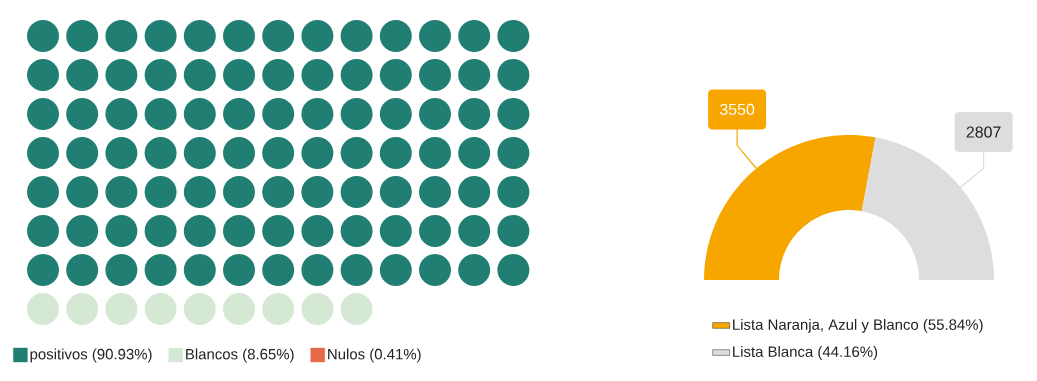 The width and height of the screenshot is (1037, 381). What do you see at coordinates (59, 355) in the screenshot?
I see `category-label: positivos` at bounding box center [59, 355].